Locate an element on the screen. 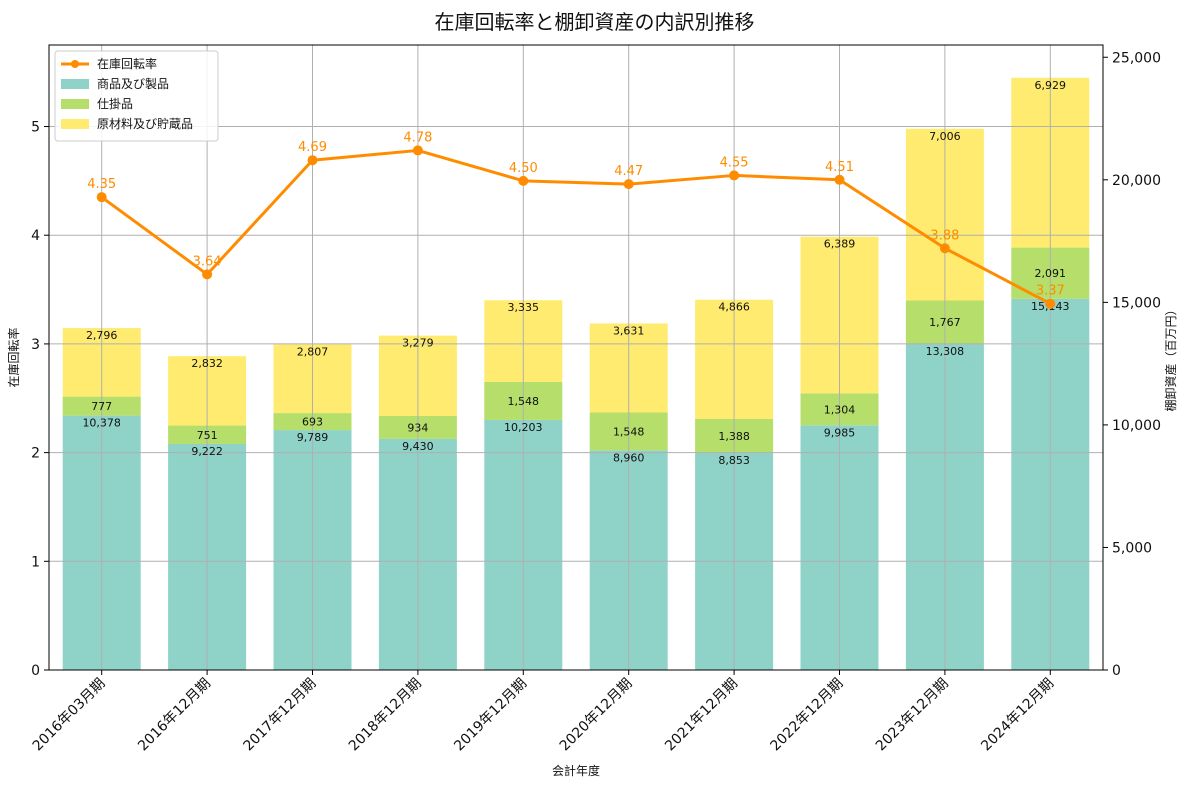  left-tick-label: 3 is located at coordinates (35, 345).